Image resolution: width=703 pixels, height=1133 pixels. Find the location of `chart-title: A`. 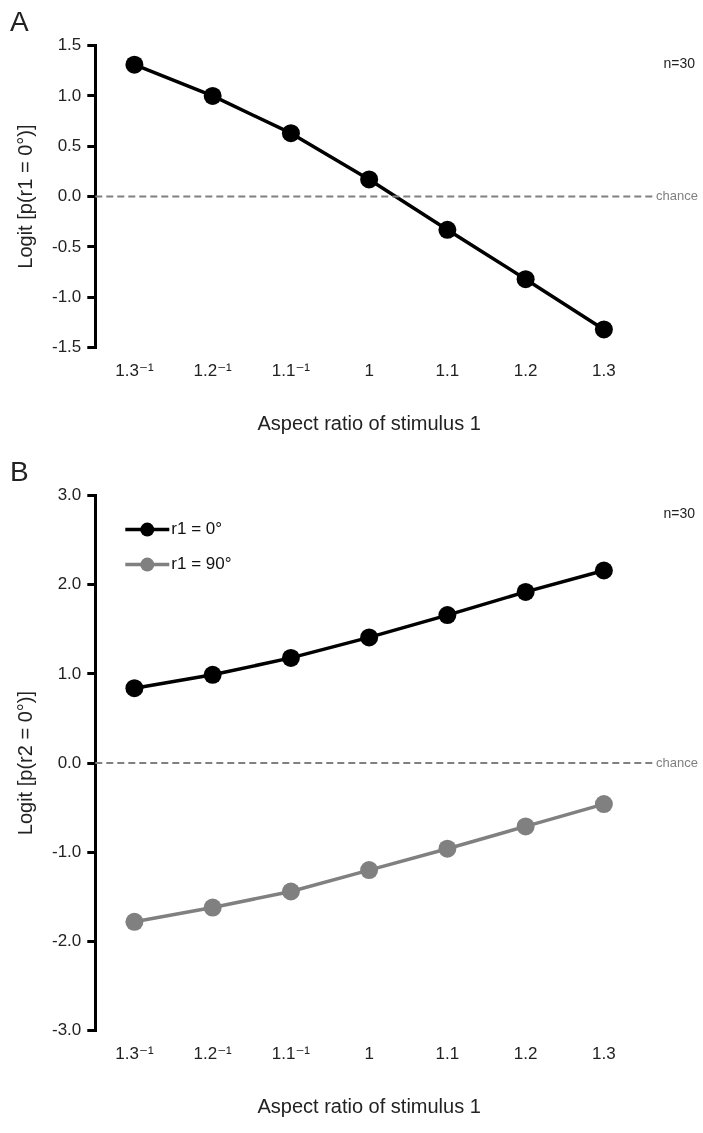

chart-title: A is located at coordinates (19, 21).